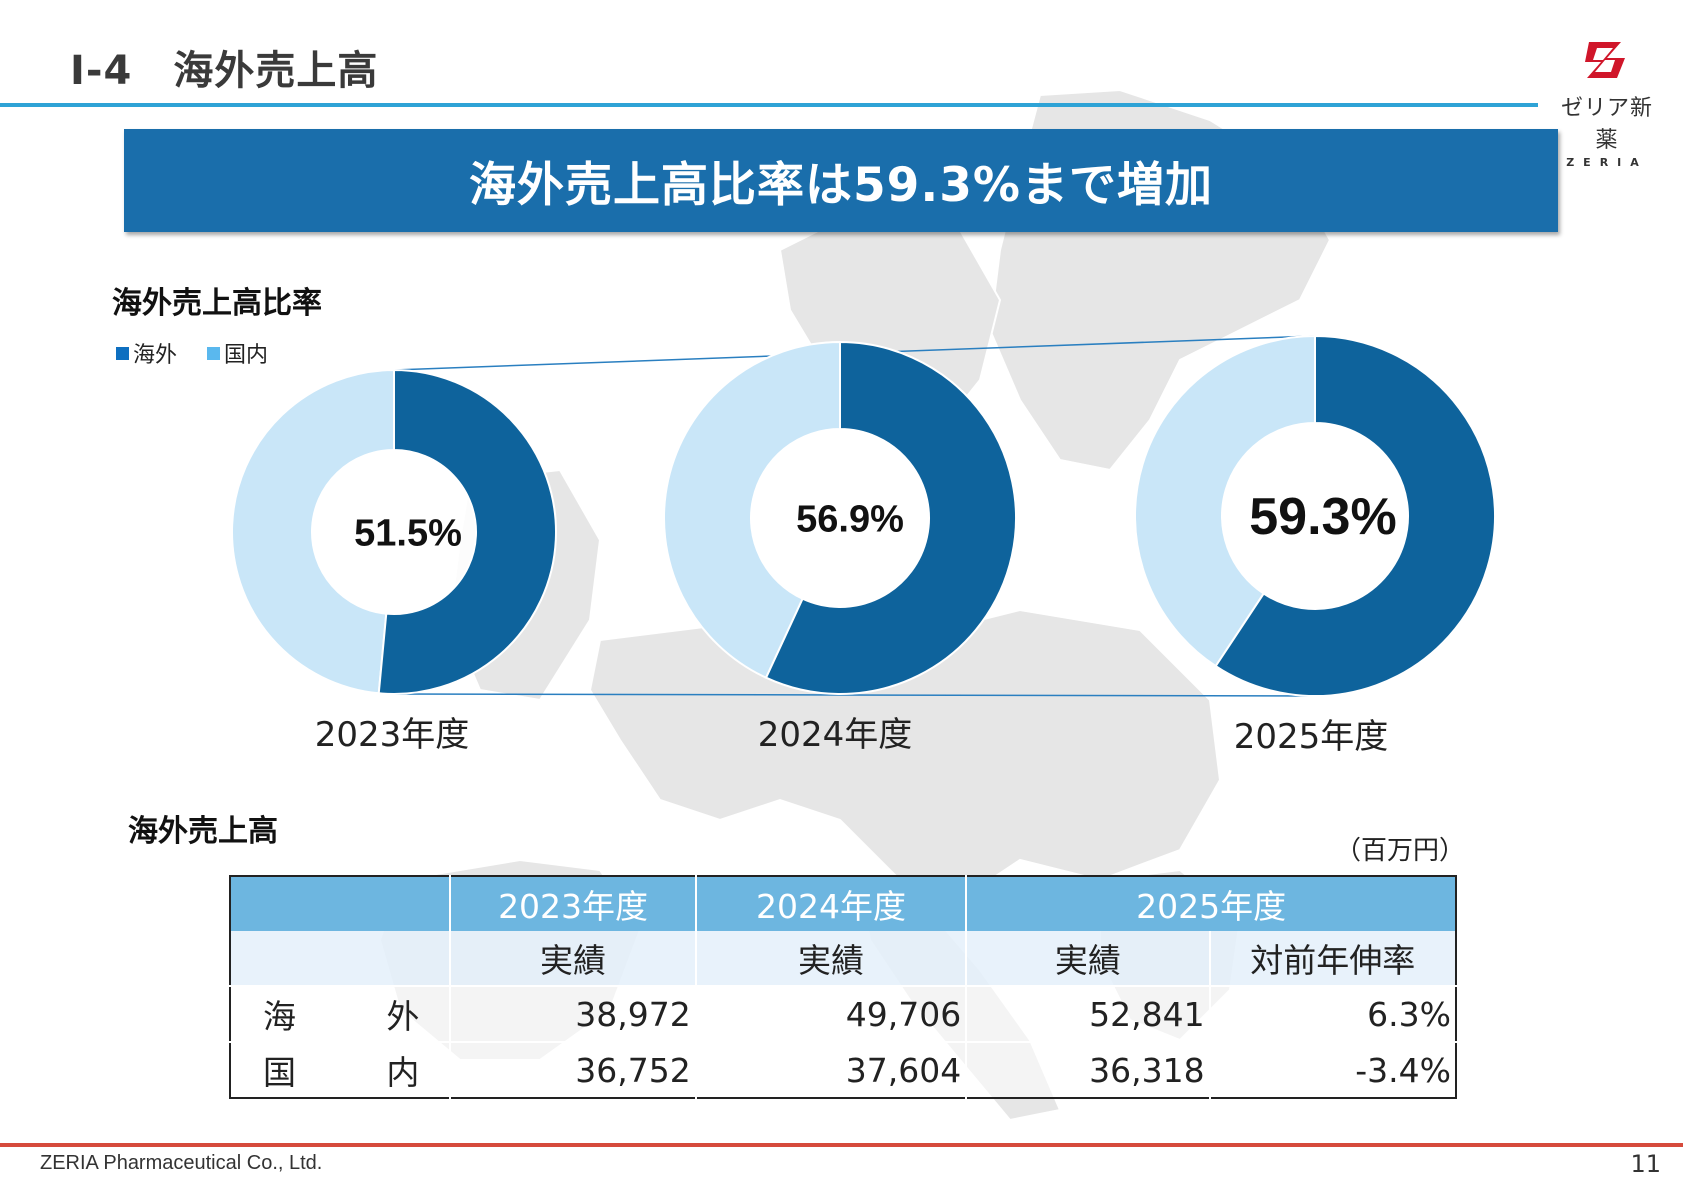  Describe the element at coordinates (1645, 1164) in the screenshot. I see `page-number: 11` at that location.